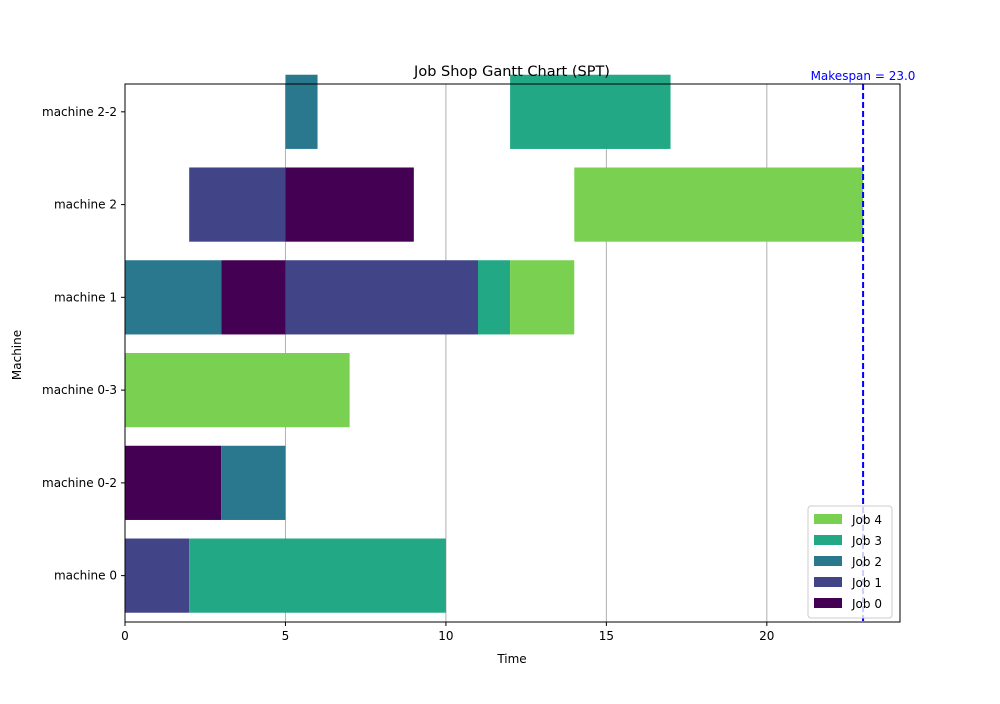  I want to click on x-axis-label: Time, so click(511, 659).